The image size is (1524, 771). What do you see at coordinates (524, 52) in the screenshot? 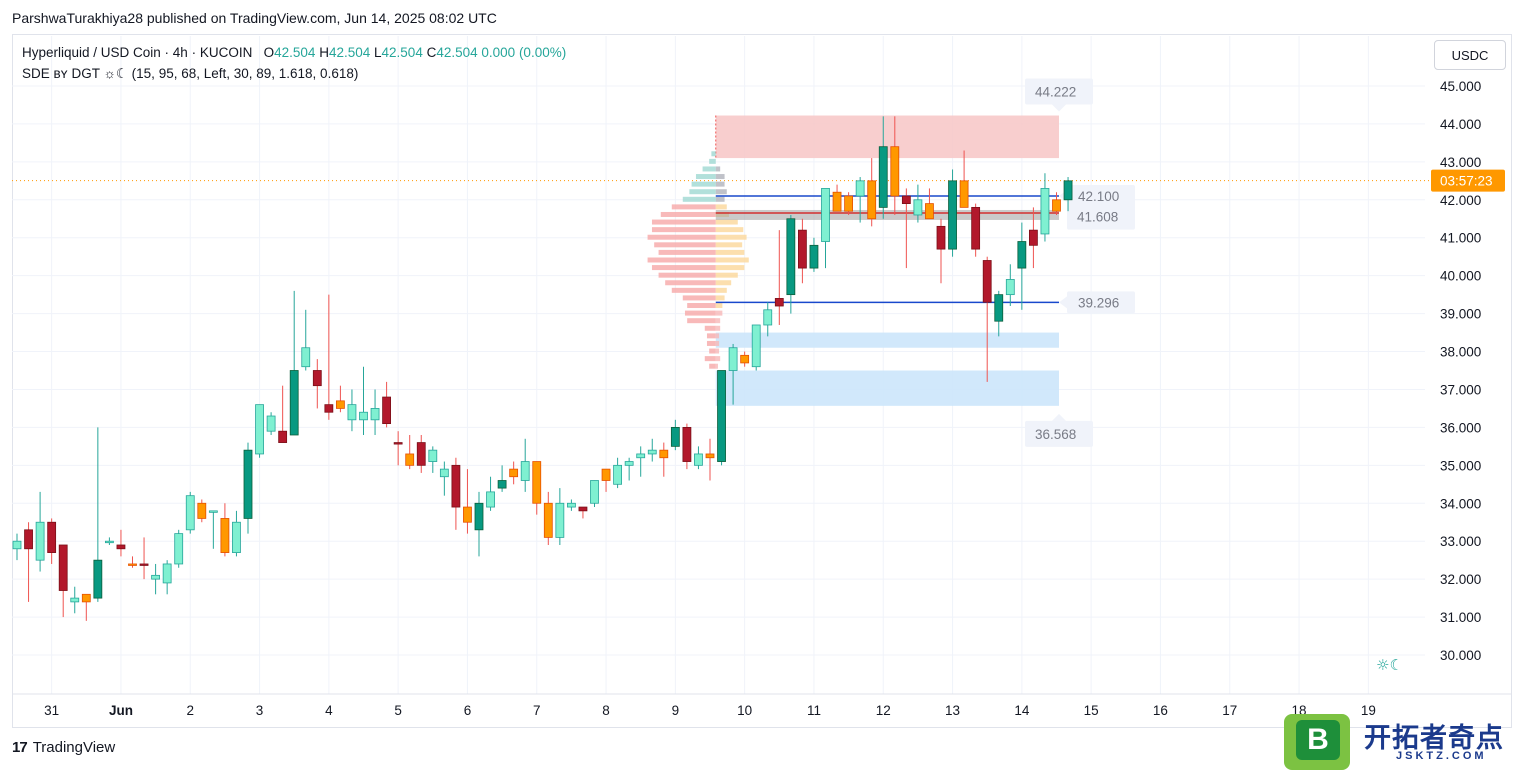
I see `change-value: 0.000 (0.00%)` at bounding box center [524, 52].